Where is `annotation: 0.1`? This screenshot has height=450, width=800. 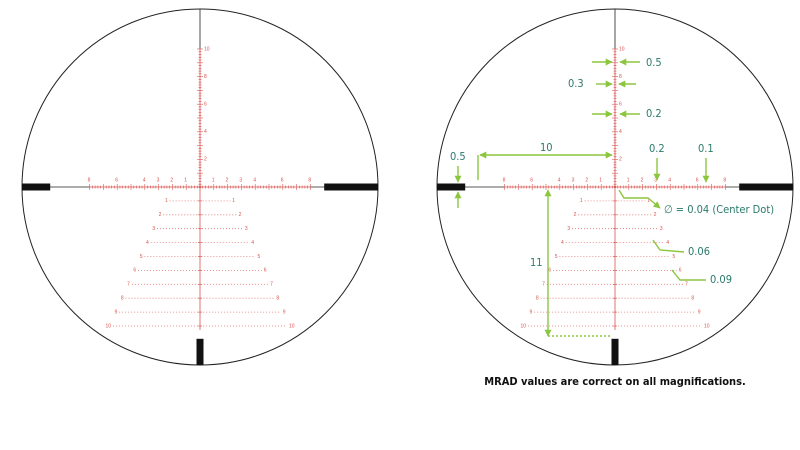
annotation: 0.1 is located at coordinates (706, 148).